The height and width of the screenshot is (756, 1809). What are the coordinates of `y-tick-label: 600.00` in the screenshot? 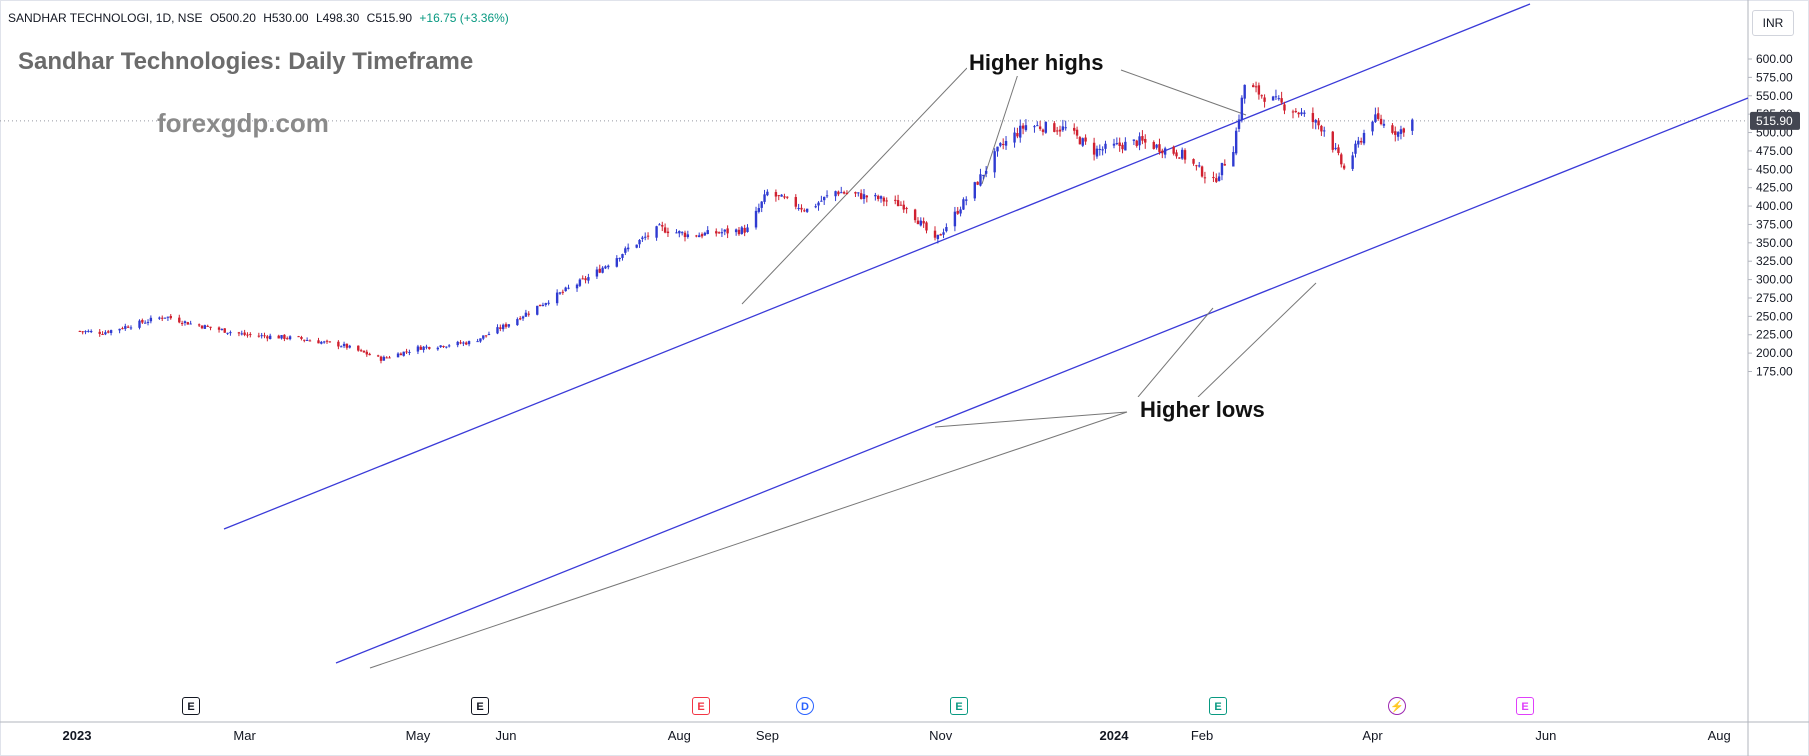 It's located at (1774, 59).